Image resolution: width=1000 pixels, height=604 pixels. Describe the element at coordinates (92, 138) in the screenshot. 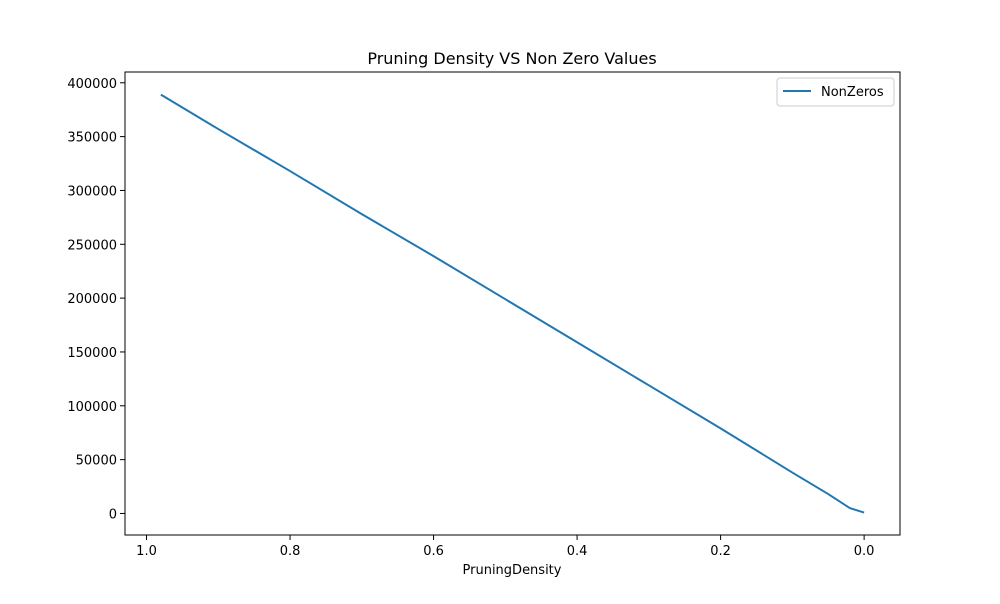

I see `y-tick-label: 350000` at that location.